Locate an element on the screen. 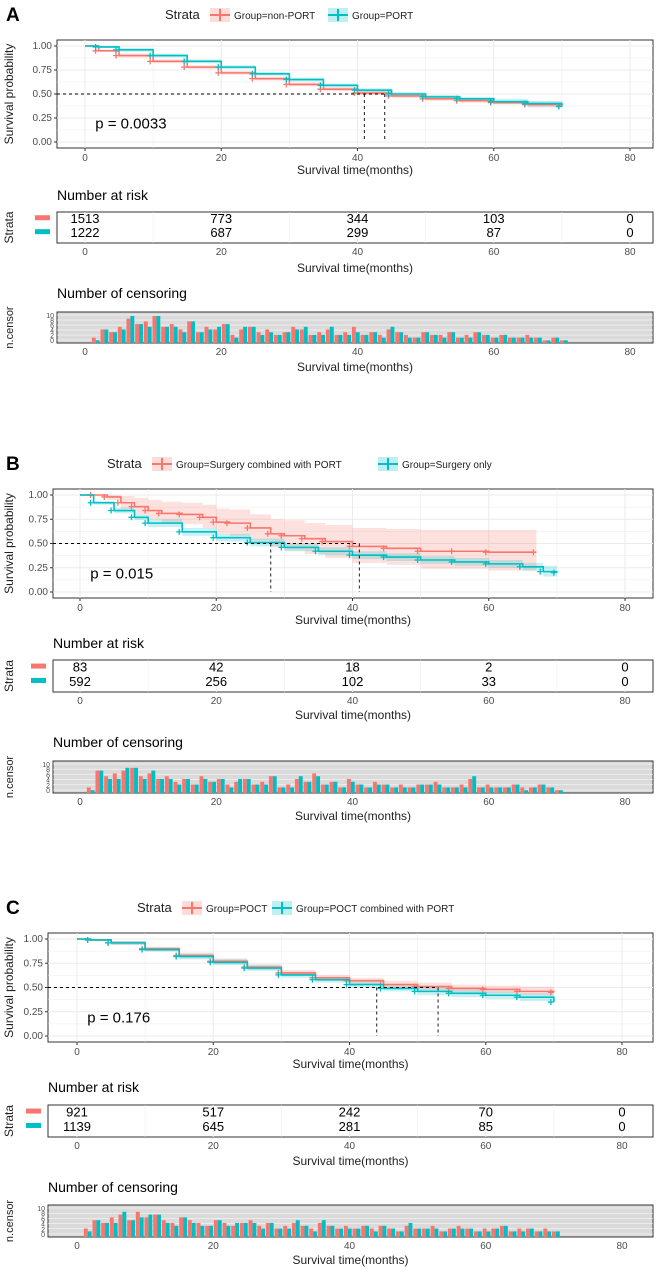 The image size is (661, 1271). risk-value: 0 is located at coordinates (629, 218).